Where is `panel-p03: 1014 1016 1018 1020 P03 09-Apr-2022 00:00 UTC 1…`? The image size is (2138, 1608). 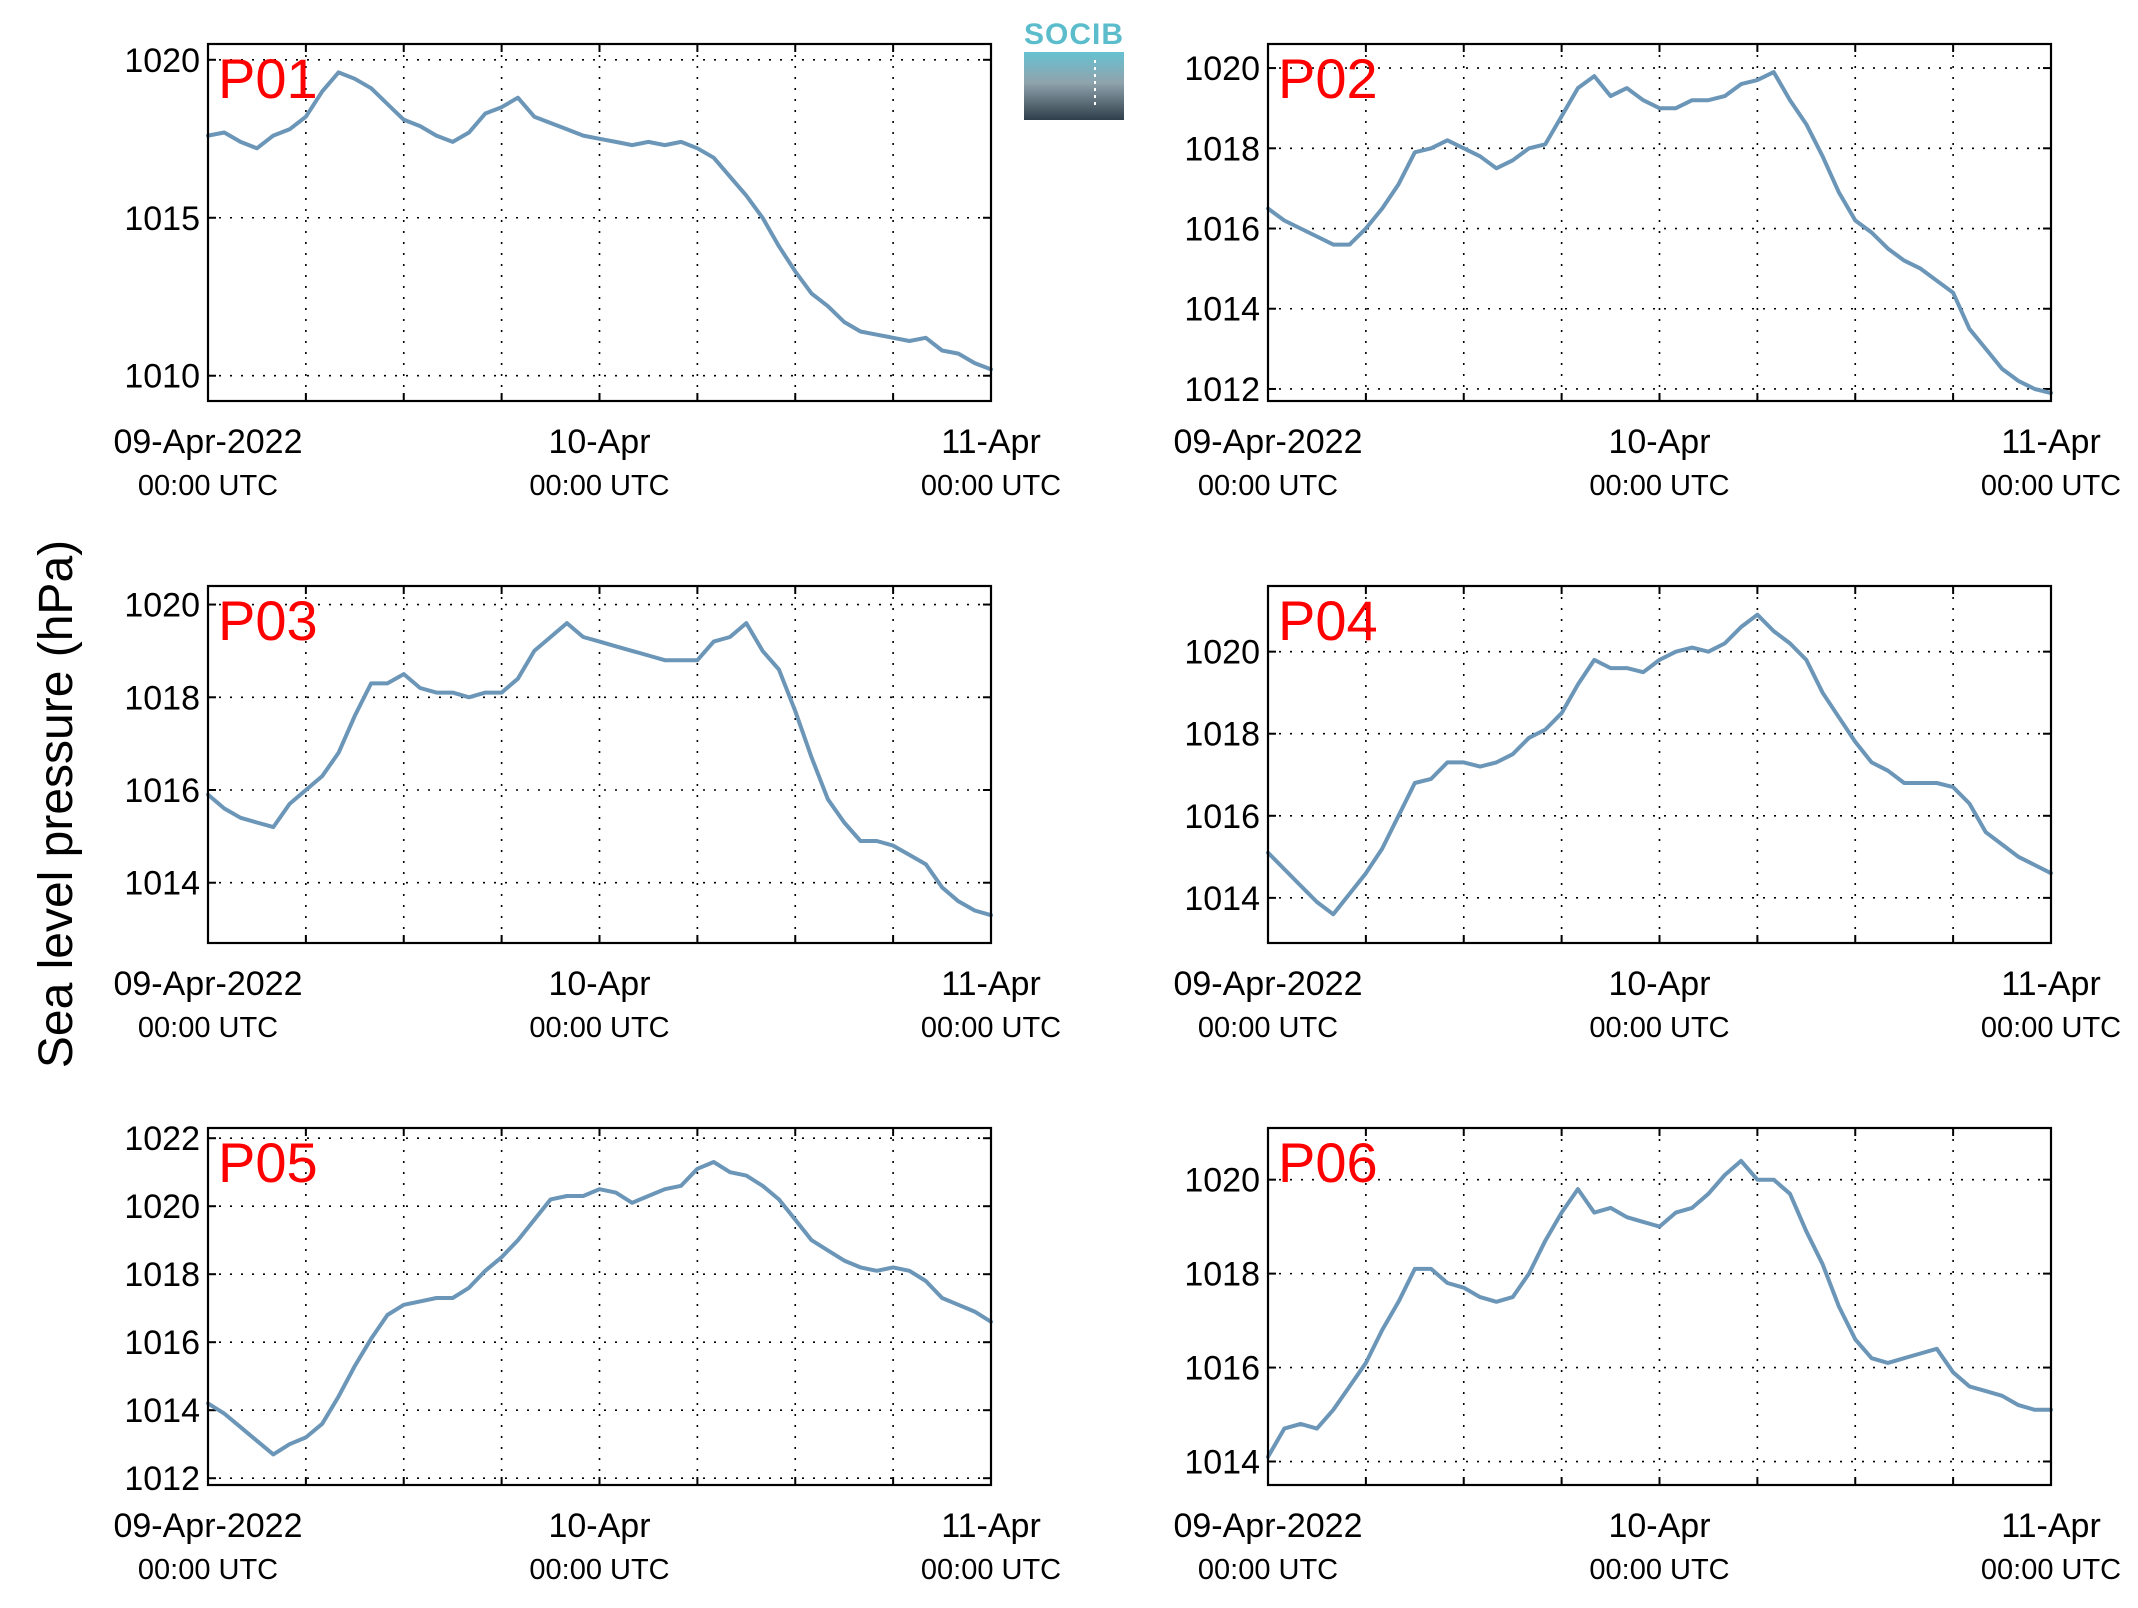
panel-p03: 1014 1016 1018 1020 P03 09-Apr-2022 00:00 UTC 1… is located at coordinates (587, 814).